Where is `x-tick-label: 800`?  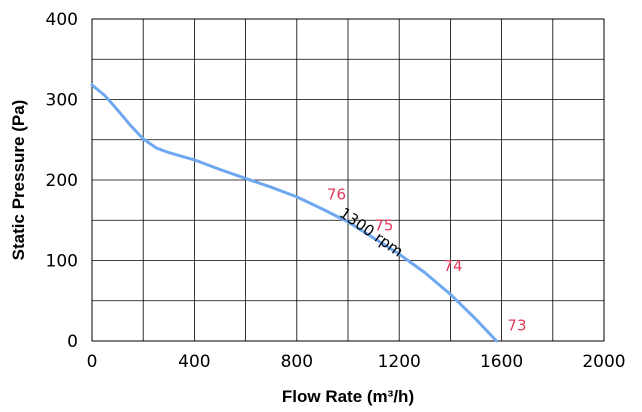
x-tick-label: 800 is located at coordinates (297, 362).